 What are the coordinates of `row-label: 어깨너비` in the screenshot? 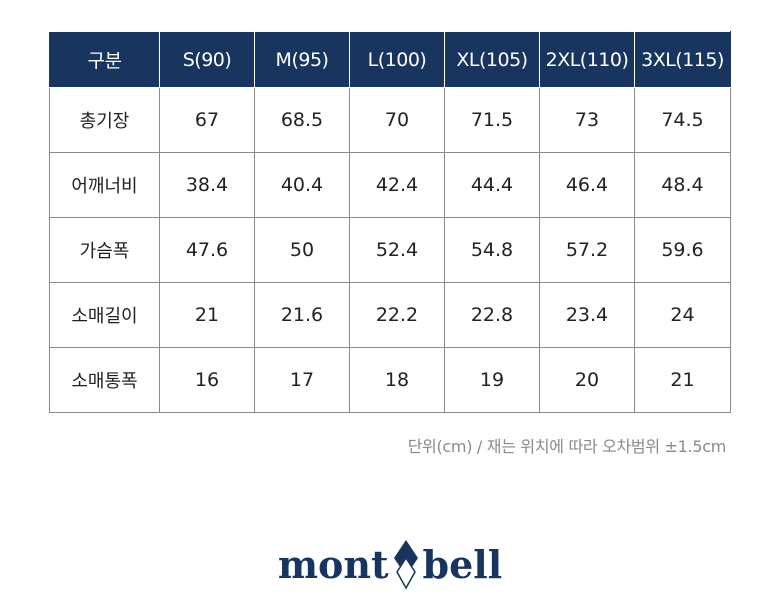 It's located at (104, 185).